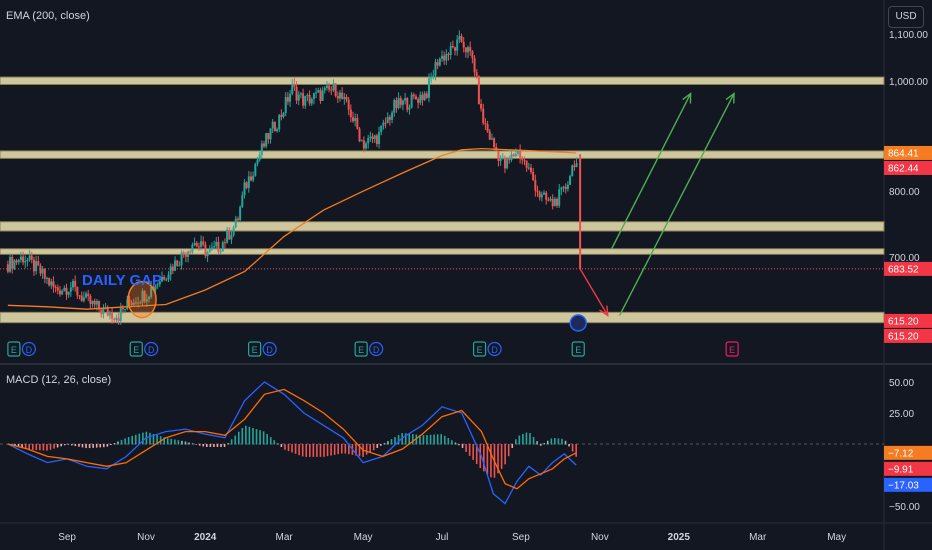 Image resolution: width=932 pixels, height=550 pixels. Describe the element at coordinates (578, 323) in the screenshot. I see `upcoming-event-icon` at that location.